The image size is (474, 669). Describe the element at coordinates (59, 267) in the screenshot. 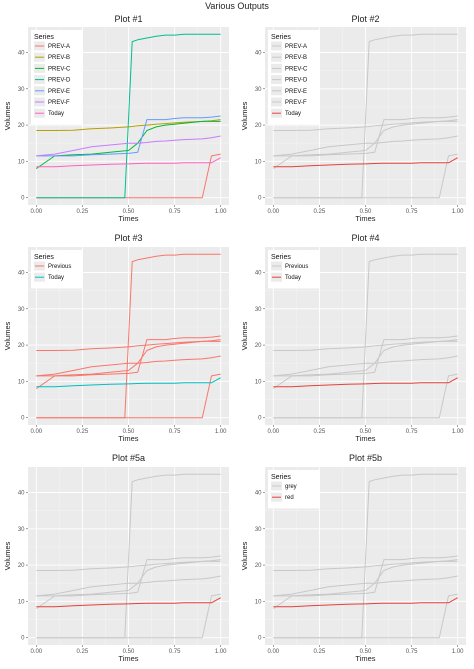

I see `legend-label: Previous` at that location.